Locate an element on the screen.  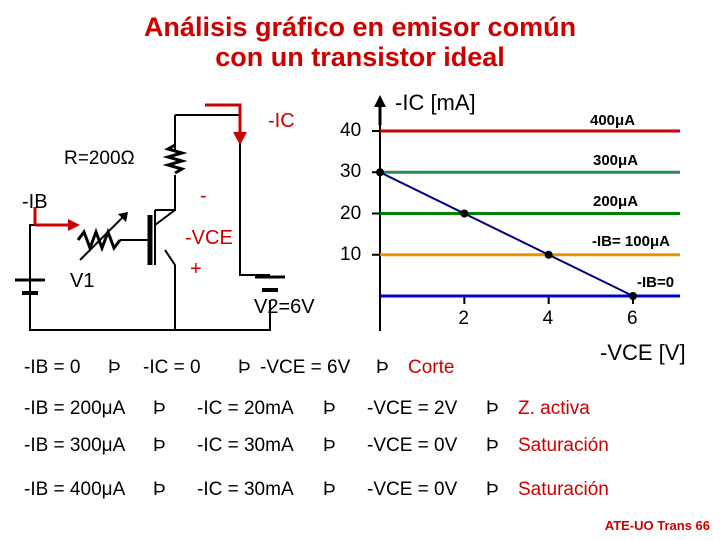
chart-x-tick-label-4: 4 is located at coordinates (548, 318).